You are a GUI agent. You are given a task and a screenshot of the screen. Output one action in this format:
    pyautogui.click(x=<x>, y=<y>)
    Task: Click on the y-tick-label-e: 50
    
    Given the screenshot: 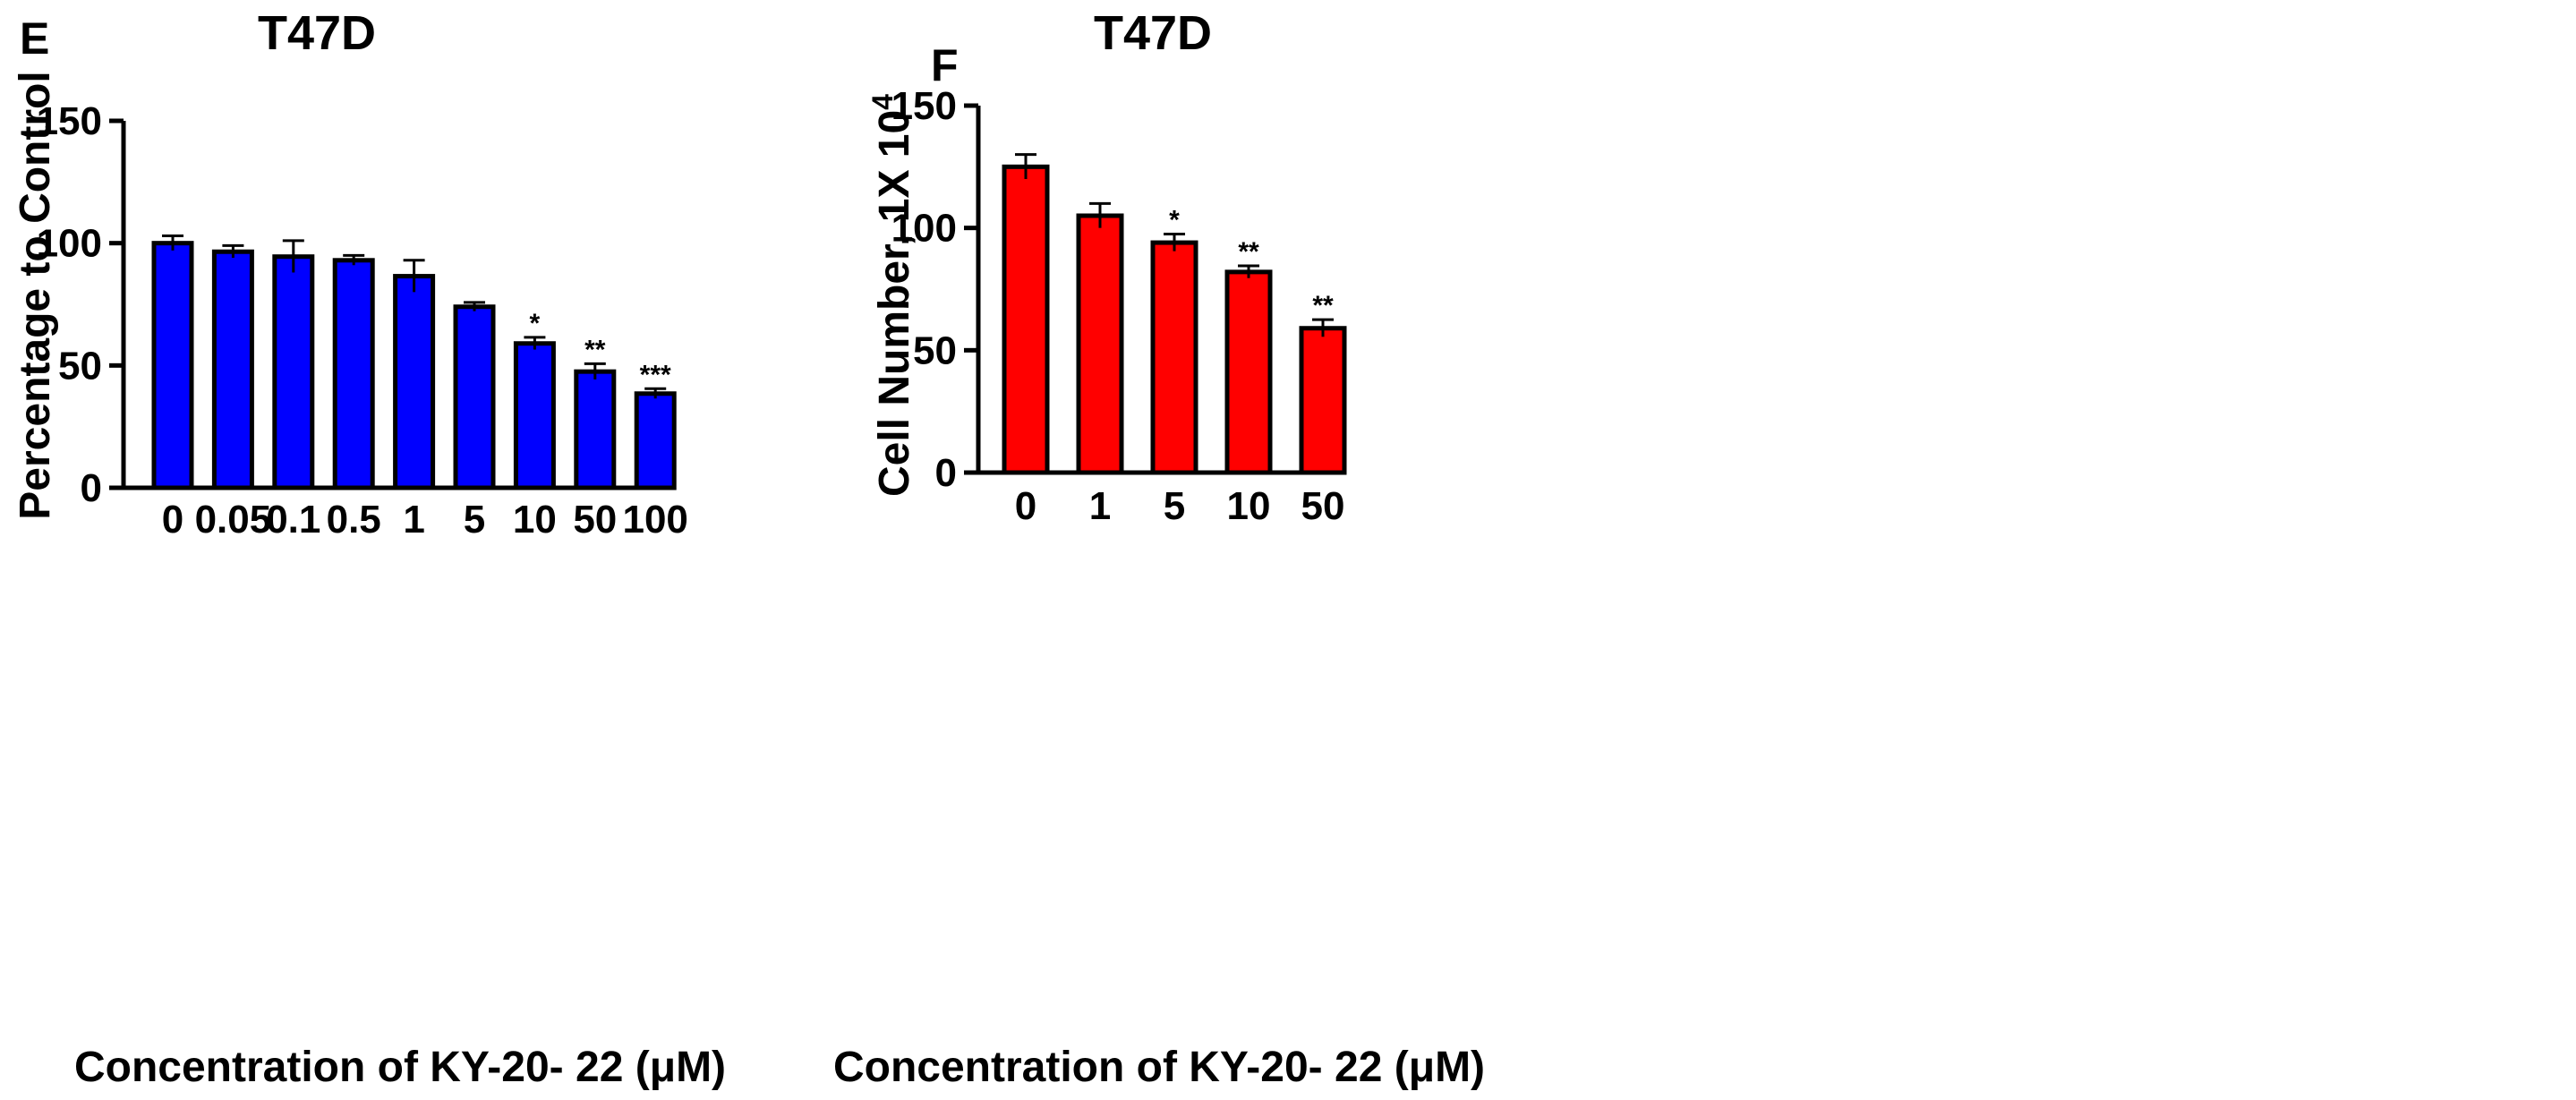 What is the action you would take?
    pyautogui.click(x=80, y=366)
    